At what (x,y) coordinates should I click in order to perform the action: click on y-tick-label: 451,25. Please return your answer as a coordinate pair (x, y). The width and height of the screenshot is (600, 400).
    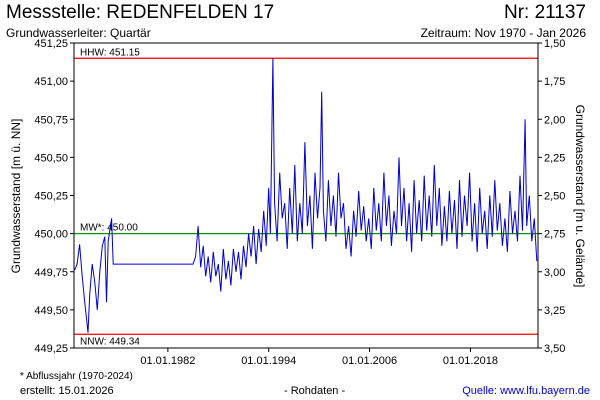
    Looking at the image, I should click on (51, 44).